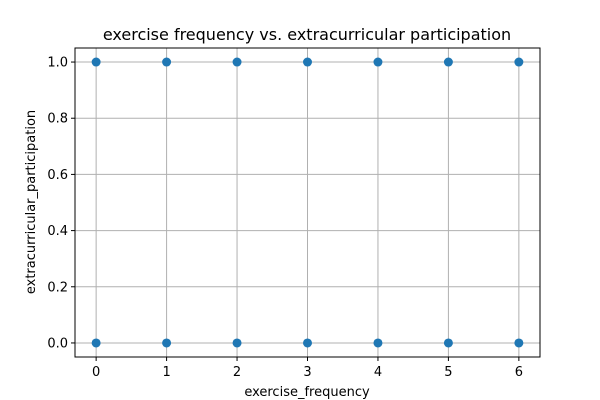 The width and height of the screenshot is (600, 400). Describe the element at coordinates (57, 343) in the screenshot. I see `y-tick-label: 0.0` at that location.